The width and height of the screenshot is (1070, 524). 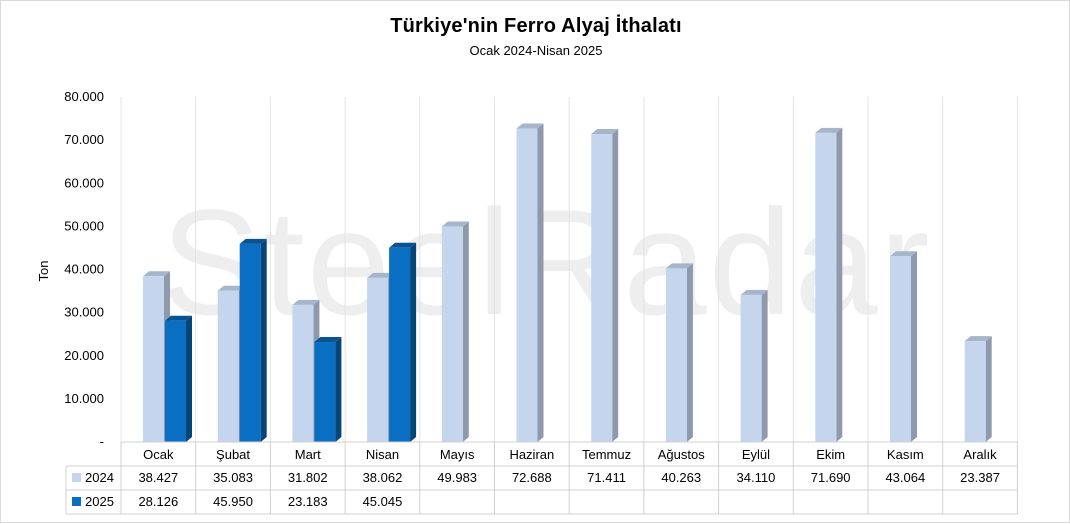 I want to click on data-label: 72.688, so click(x=532, y=477).